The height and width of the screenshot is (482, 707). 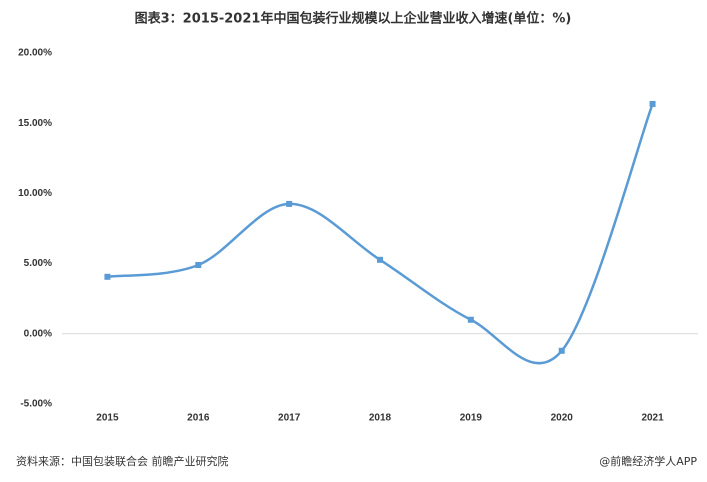 What do you see at coordinates (380, 418) in the screenshot?
I see `x-tick-label: 2018` at bounding box center [380, 418].